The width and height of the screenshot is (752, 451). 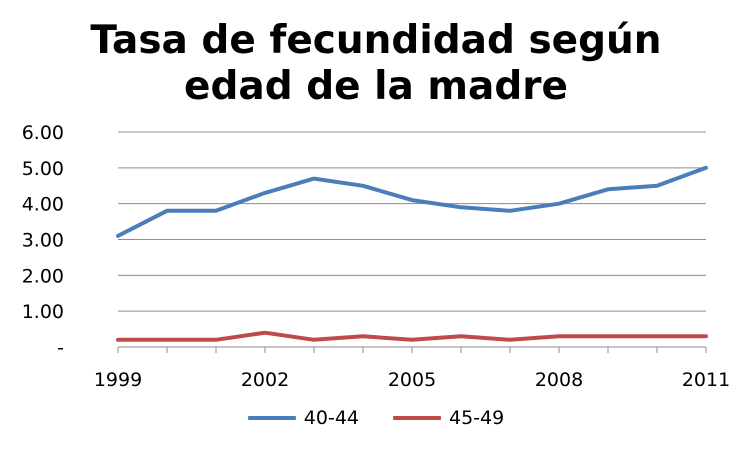 I want to click on y-tick-label: 5.00, so click(x=43, y=169).